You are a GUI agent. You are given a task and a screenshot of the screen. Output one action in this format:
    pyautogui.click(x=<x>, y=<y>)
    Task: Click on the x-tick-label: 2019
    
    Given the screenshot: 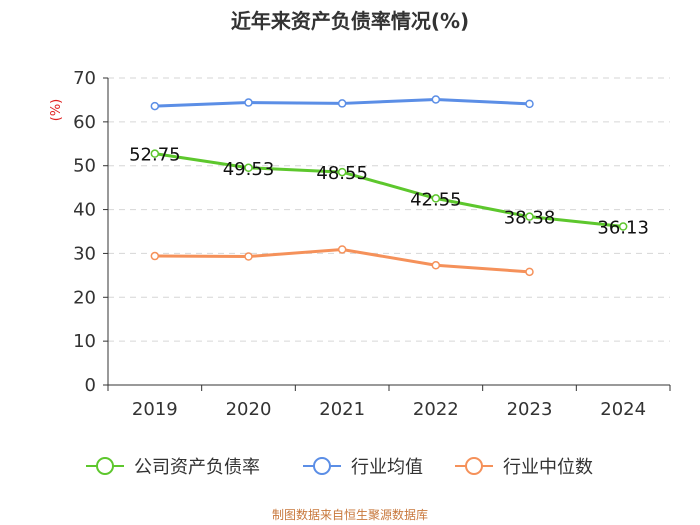 What is the action you would take?
    pyautogui.click(x=155, y=409)
    